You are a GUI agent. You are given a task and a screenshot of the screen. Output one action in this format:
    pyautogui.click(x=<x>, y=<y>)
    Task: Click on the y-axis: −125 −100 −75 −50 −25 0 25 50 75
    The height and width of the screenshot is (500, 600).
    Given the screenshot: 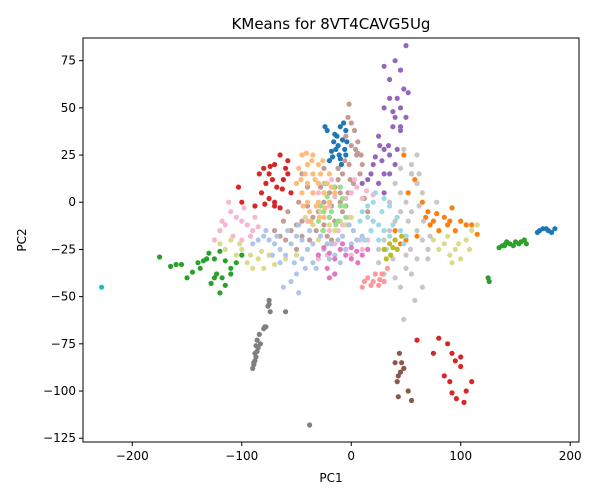 What is the action you would take?
    pyautogui.click(x=63, y=249)
    